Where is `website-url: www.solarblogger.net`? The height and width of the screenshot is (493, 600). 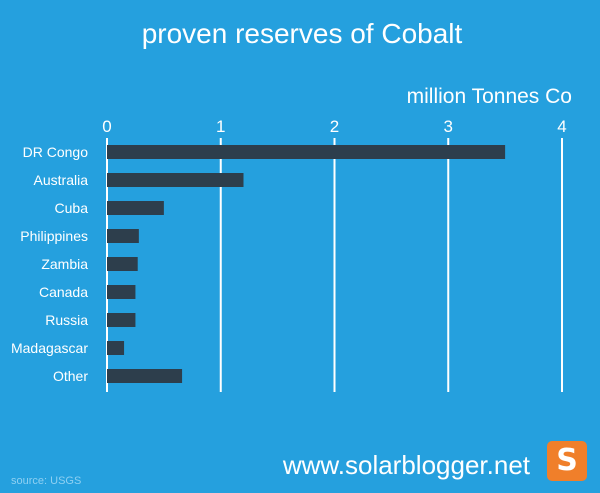
website-url: www.solarblogger.net is located at coordinates (406, 465).